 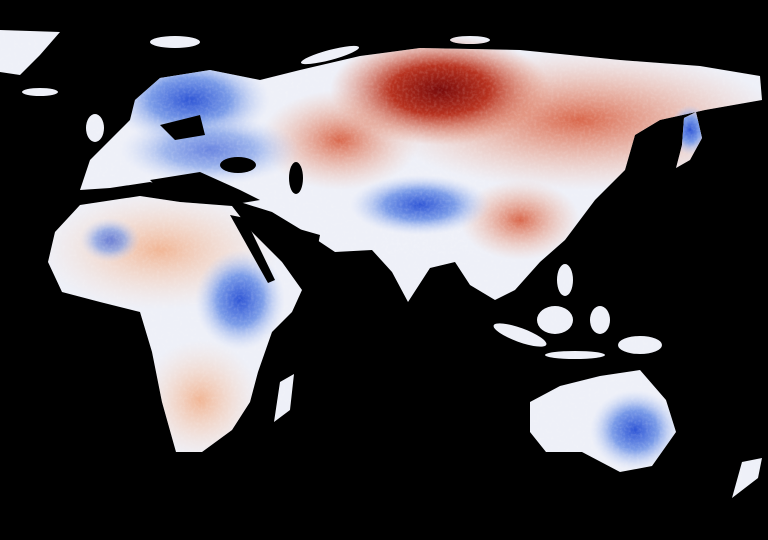 What do you see at coordinates (238, 165) in the screenshot?
I see `black-sea` at bounding box center [238, 165].